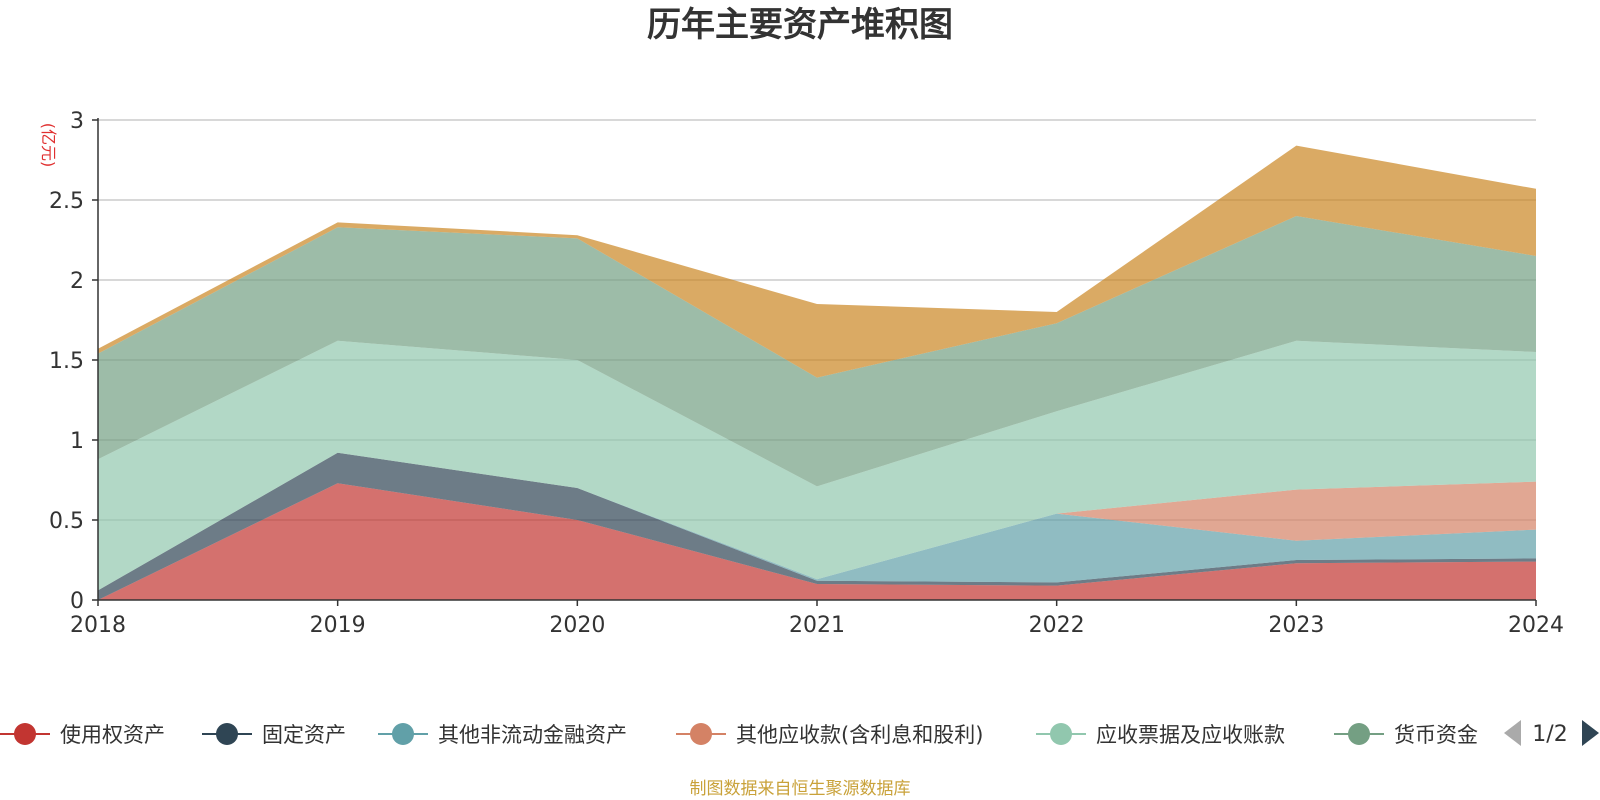  I want to click on legend-prev-icon, so click(1512, 733).